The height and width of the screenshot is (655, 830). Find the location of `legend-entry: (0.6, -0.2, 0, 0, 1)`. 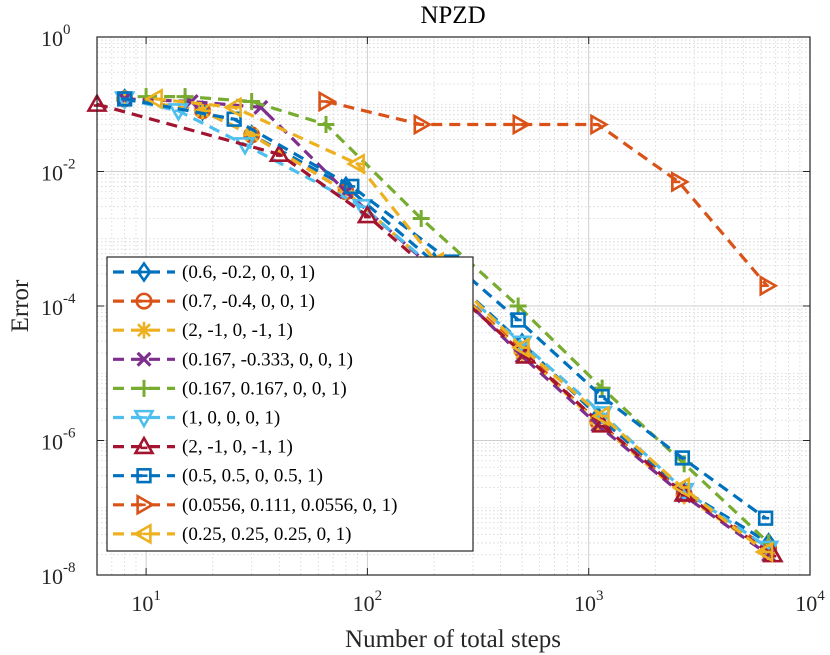

legend-entry: (0.6, -0.2, 0, 0, 1) is located at coordinates (214, 272).